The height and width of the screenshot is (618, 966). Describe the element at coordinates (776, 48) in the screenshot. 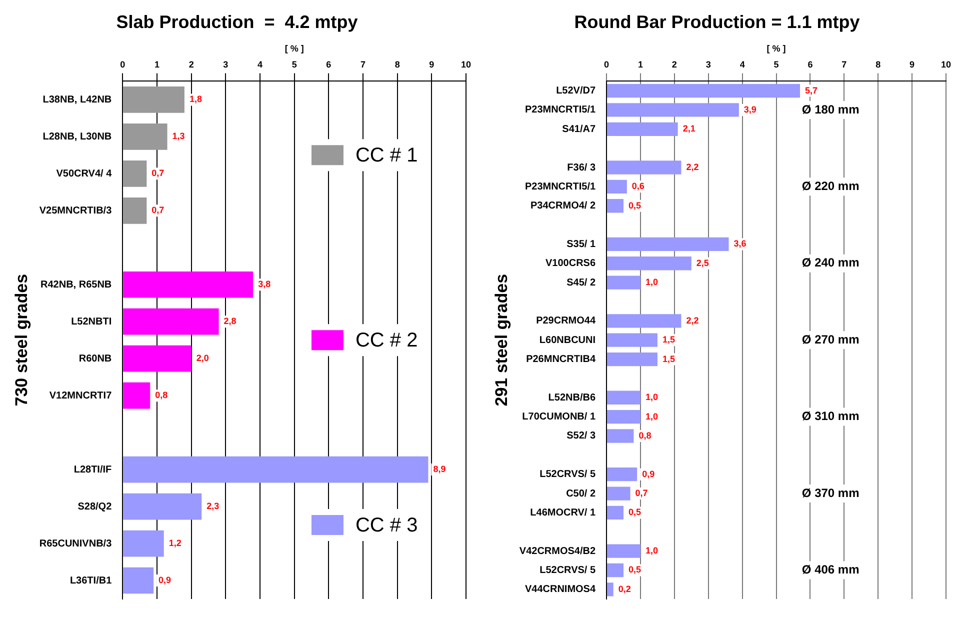

I see `x-axis-title: [ % ]` at that location.